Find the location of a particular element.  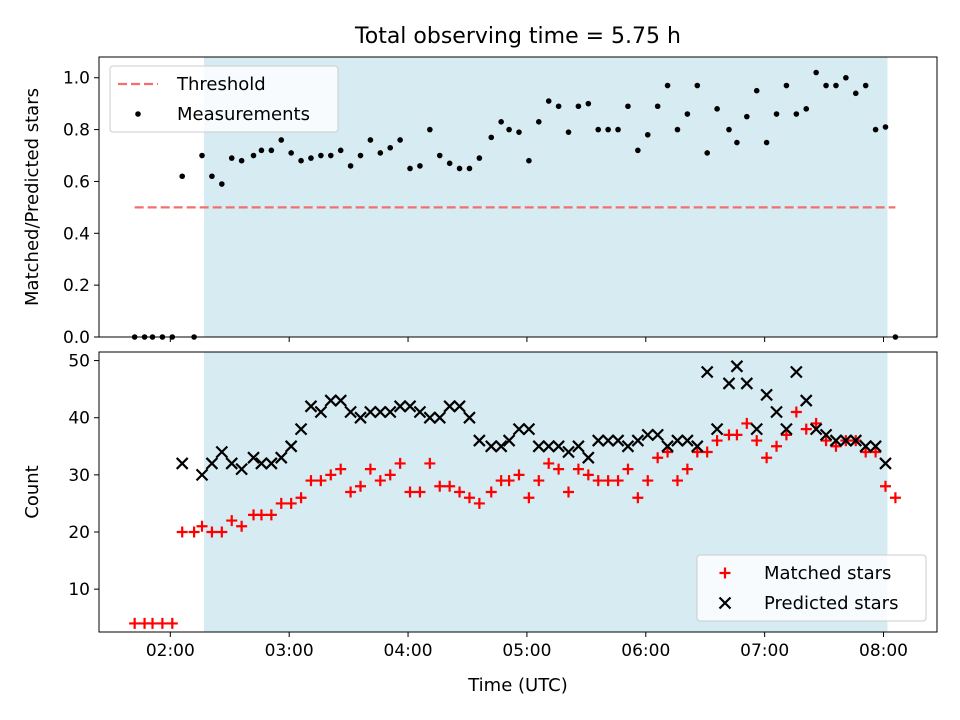

x-tick-label: 05:00 is located at coordinates (526, 651).